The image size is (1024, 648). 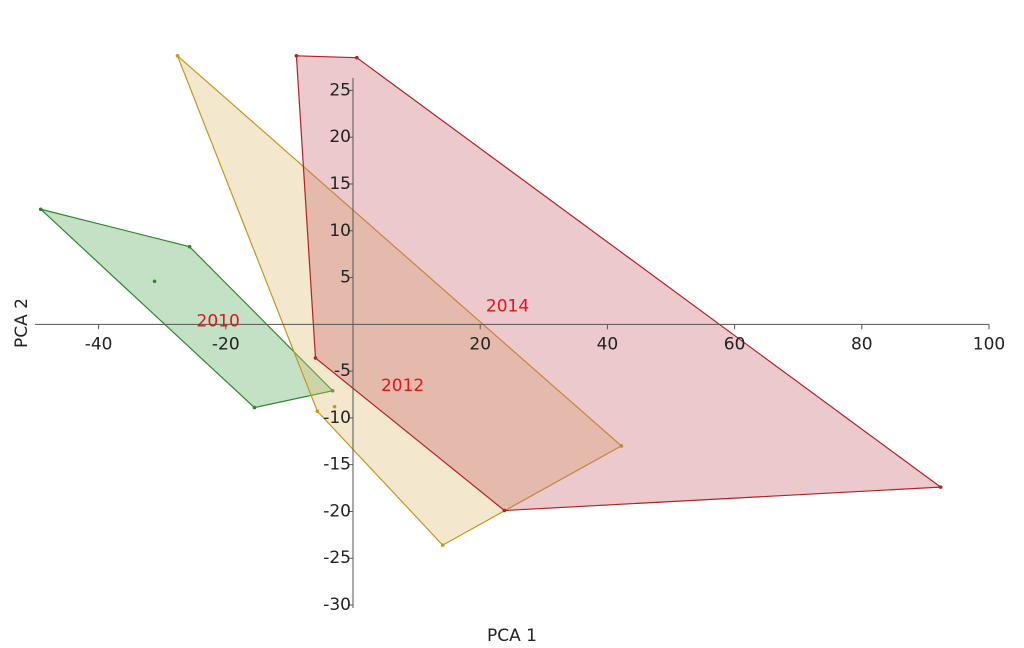 What do you see at coordinates (340, 137) in the screenshot?
I see `y-tick-label: 20` at bounding box center [340, 137].